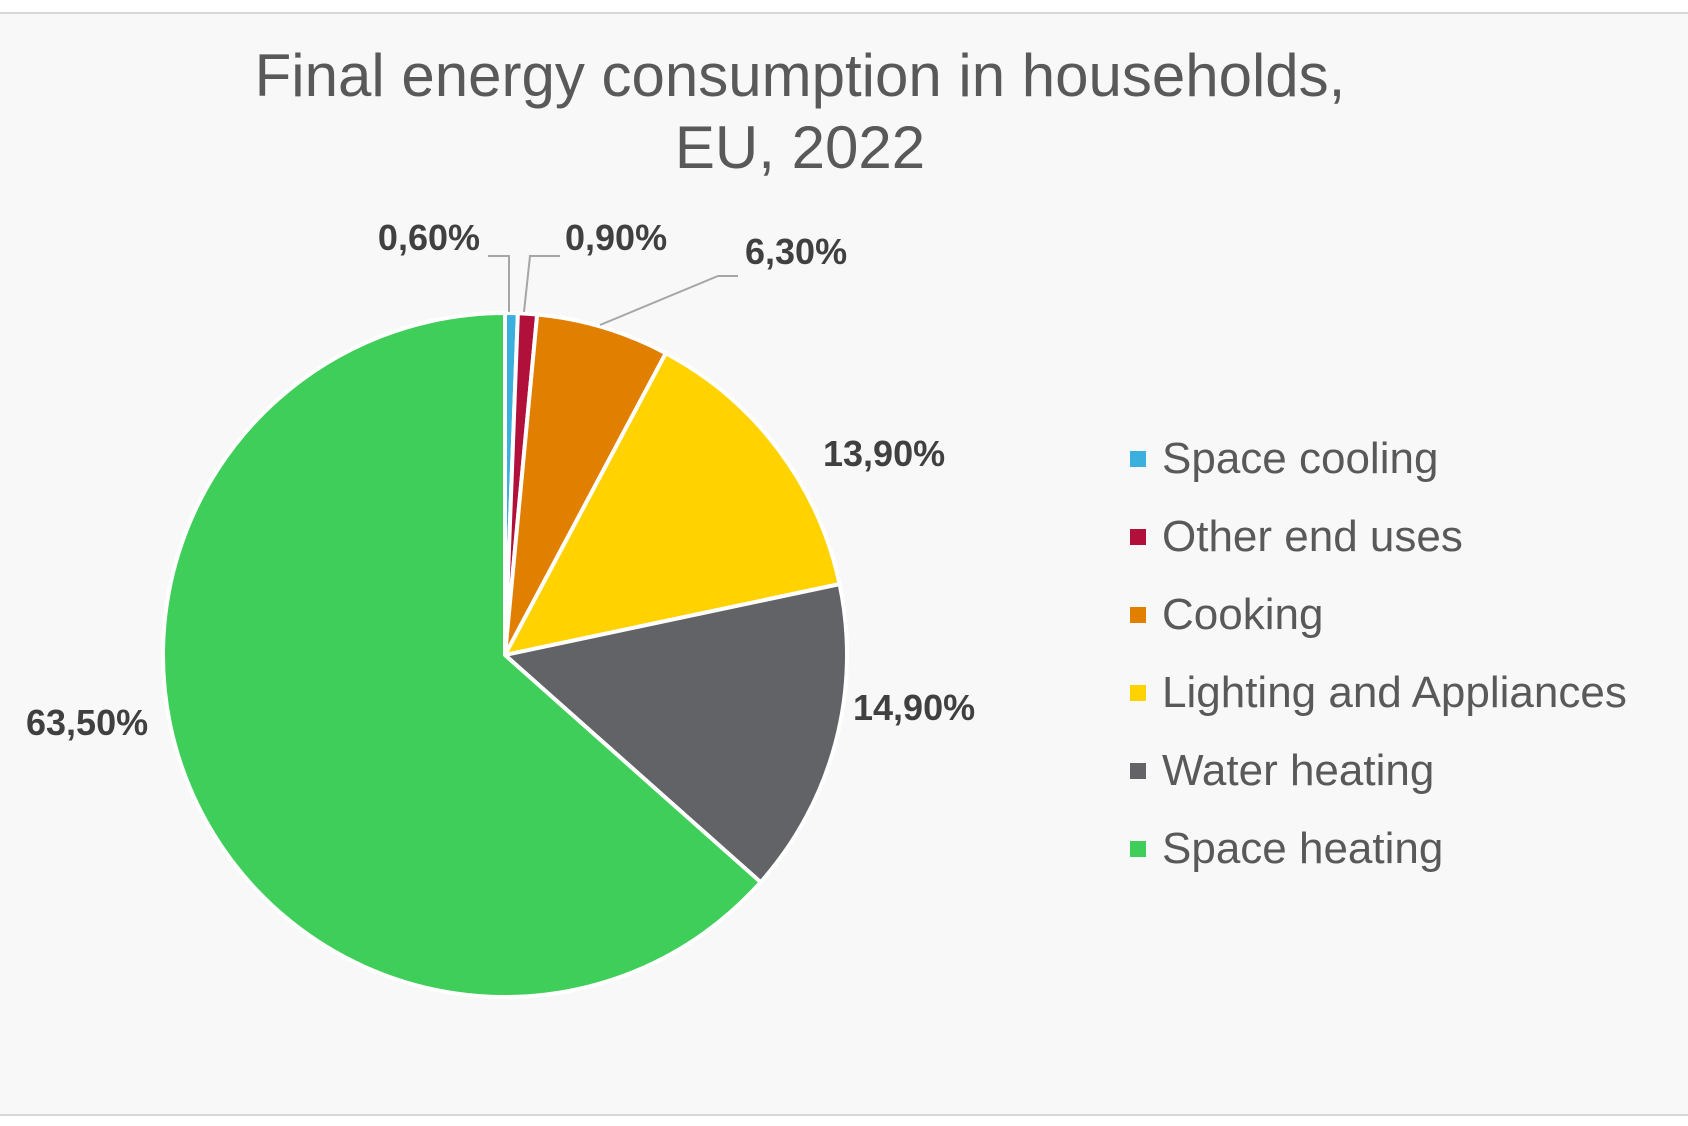 Image resolution: width=1688 pixels, height=1126 pixels. I want to click on chart-title-line-2: EU, 2022, so click(800, 147).